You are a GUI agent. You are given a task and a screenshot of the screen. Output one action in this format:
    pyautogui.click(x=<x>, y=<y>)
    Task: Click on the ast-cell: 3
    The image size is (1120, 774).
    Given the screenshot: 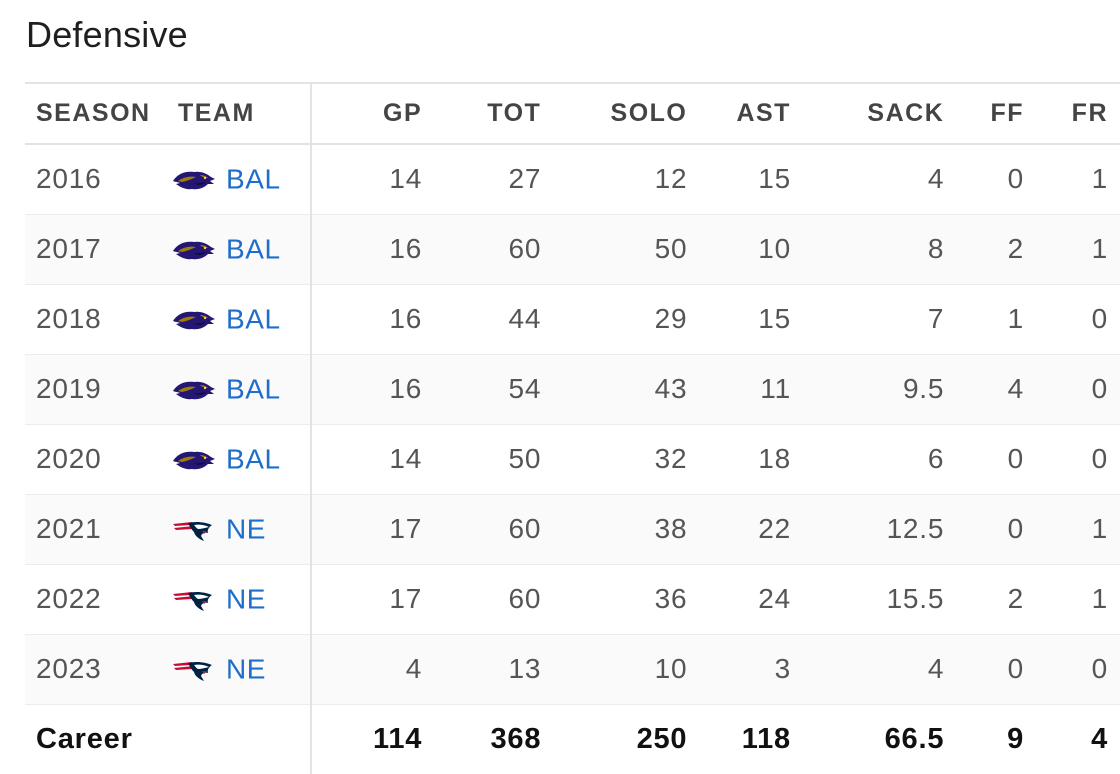 What is the action you would take?
    pyautogui.click(x=782, y=668)
    